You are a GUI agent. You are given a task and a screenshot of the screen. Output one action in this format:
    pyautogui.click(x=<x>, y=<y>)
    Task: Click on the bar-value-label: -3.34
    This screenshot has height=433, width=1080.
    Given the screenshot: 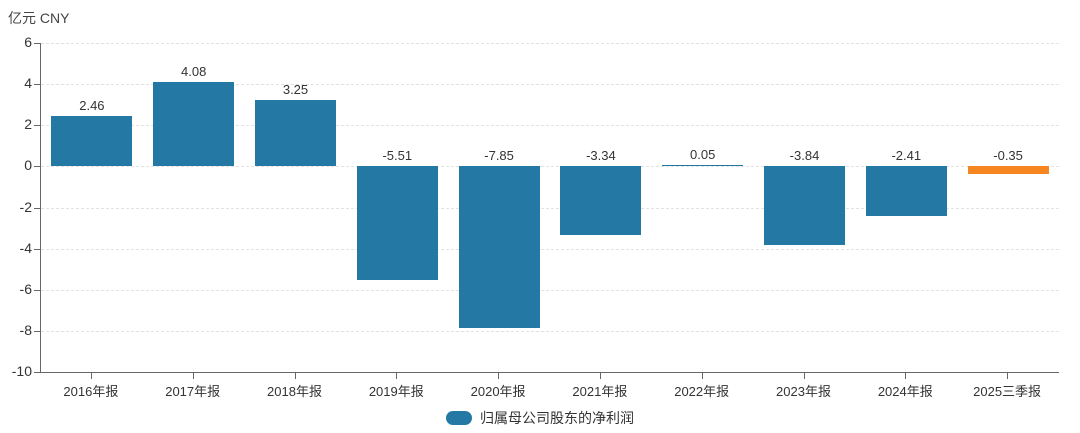 What is the action you would take?
    pyautogui.click(x=601, y=156)
    